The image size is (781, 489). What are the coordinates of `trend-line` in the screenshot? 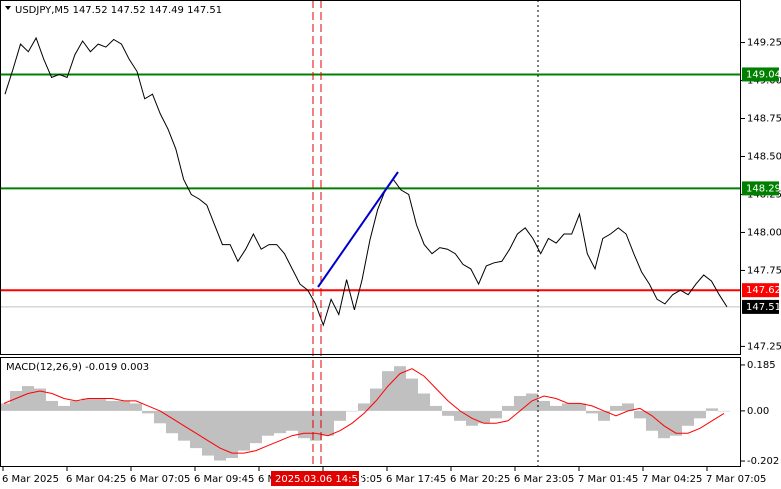 It's located at (358, 229).